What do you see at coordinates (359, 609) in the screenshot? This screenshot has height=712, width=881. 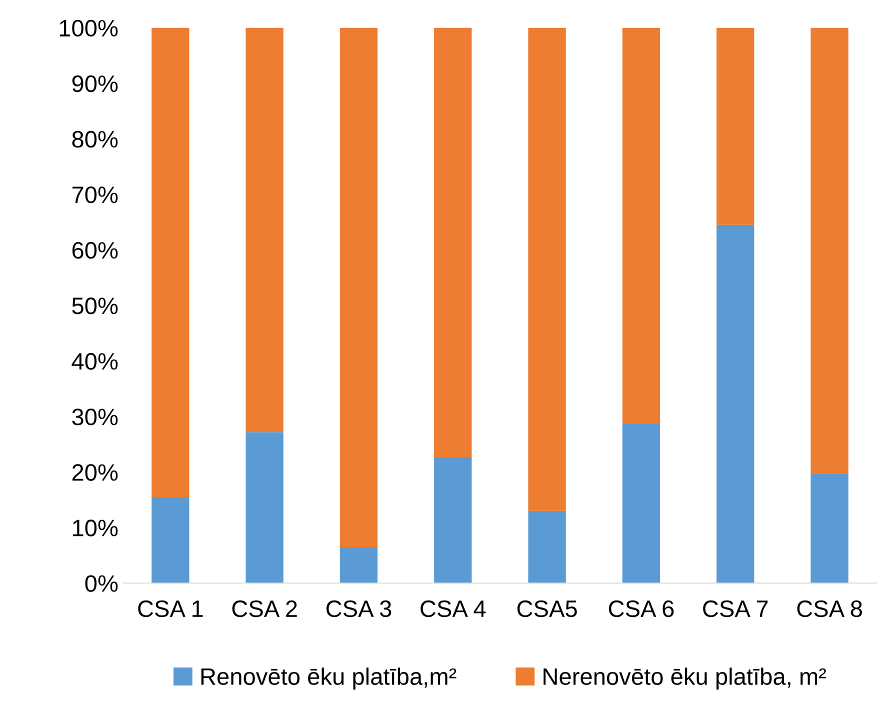 I see `x-tick-label: CSA 3` at bounding box center [359, 609].